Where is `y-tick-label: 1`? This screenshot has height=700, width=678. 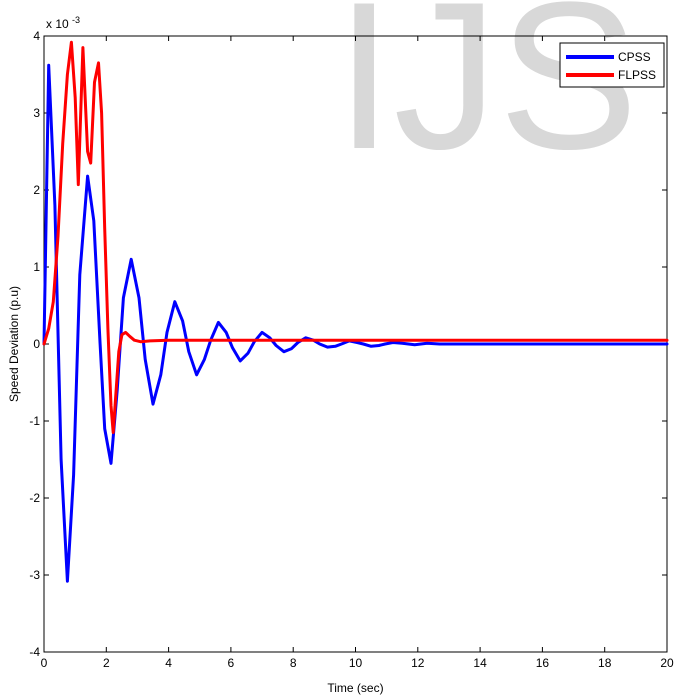
y-tick-label: 1 is located at coordinates (36, 267).